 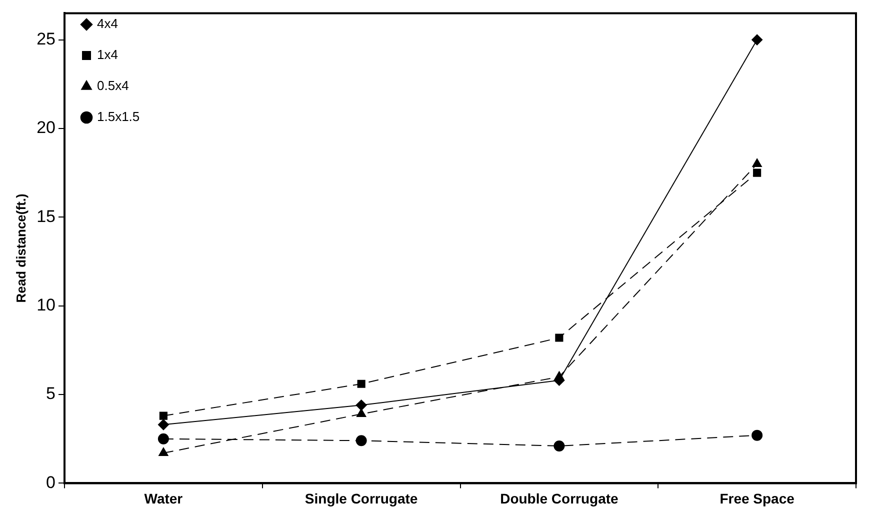 What do you see at coordinates (51, 394) in the screenshot?
I see `y-tick-label: 5` at bounding box center [51, 394].